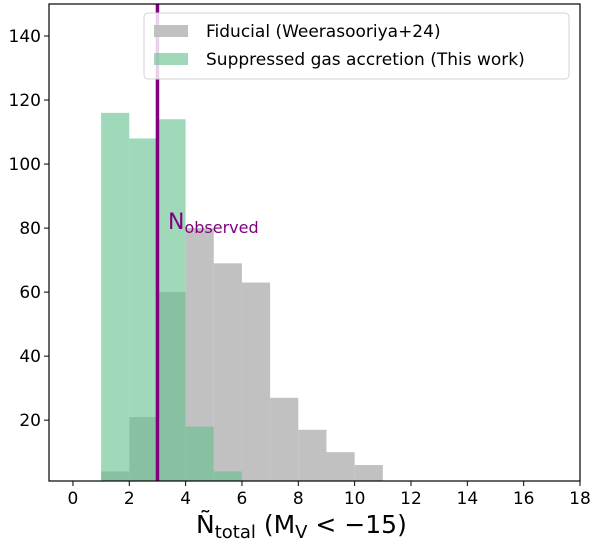 This screenshot has height=550, width=598. I want to click on y-tick-label: 80, so click(30, 229).